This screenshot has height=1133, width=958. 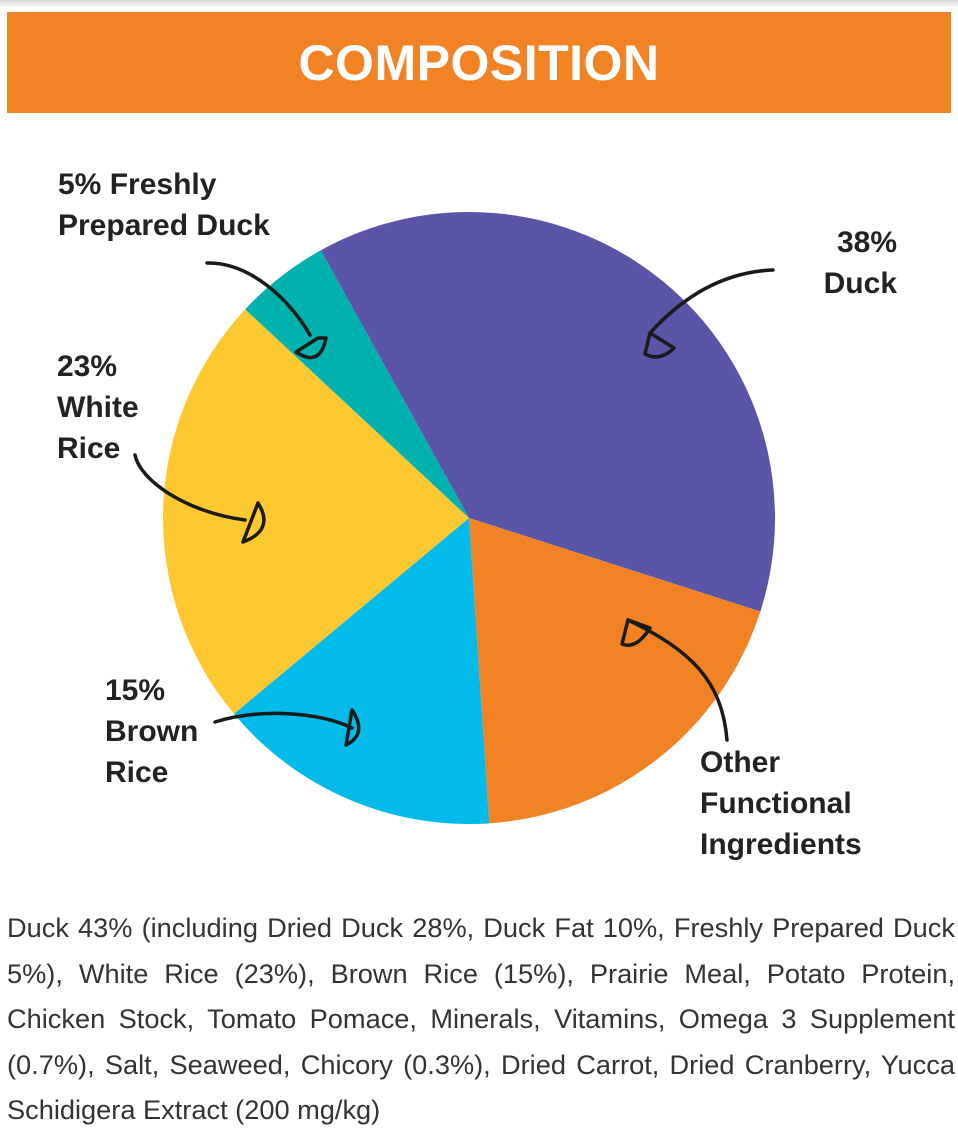 What do you see at coordinates (781, 844) in the screenshot?
I see `label-other-line3: Ingredients` at bounding box center [781, 844].